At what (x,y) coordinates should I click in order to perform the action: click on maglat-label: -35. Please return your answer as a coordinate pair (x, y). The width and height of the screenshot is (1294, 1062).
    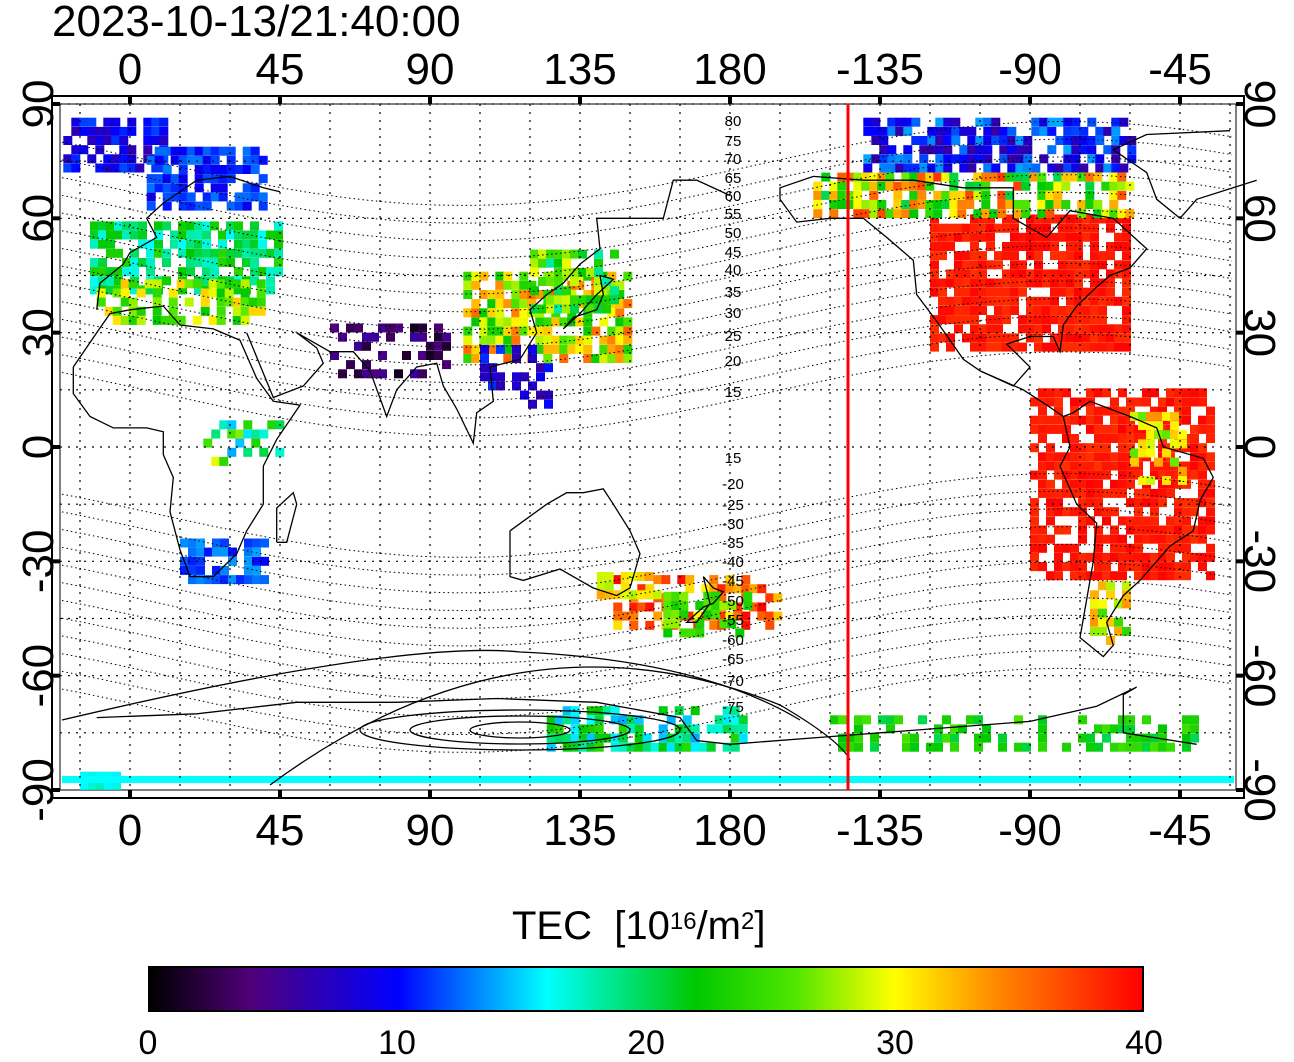
    Looking at the image, I should click on (733, 543).